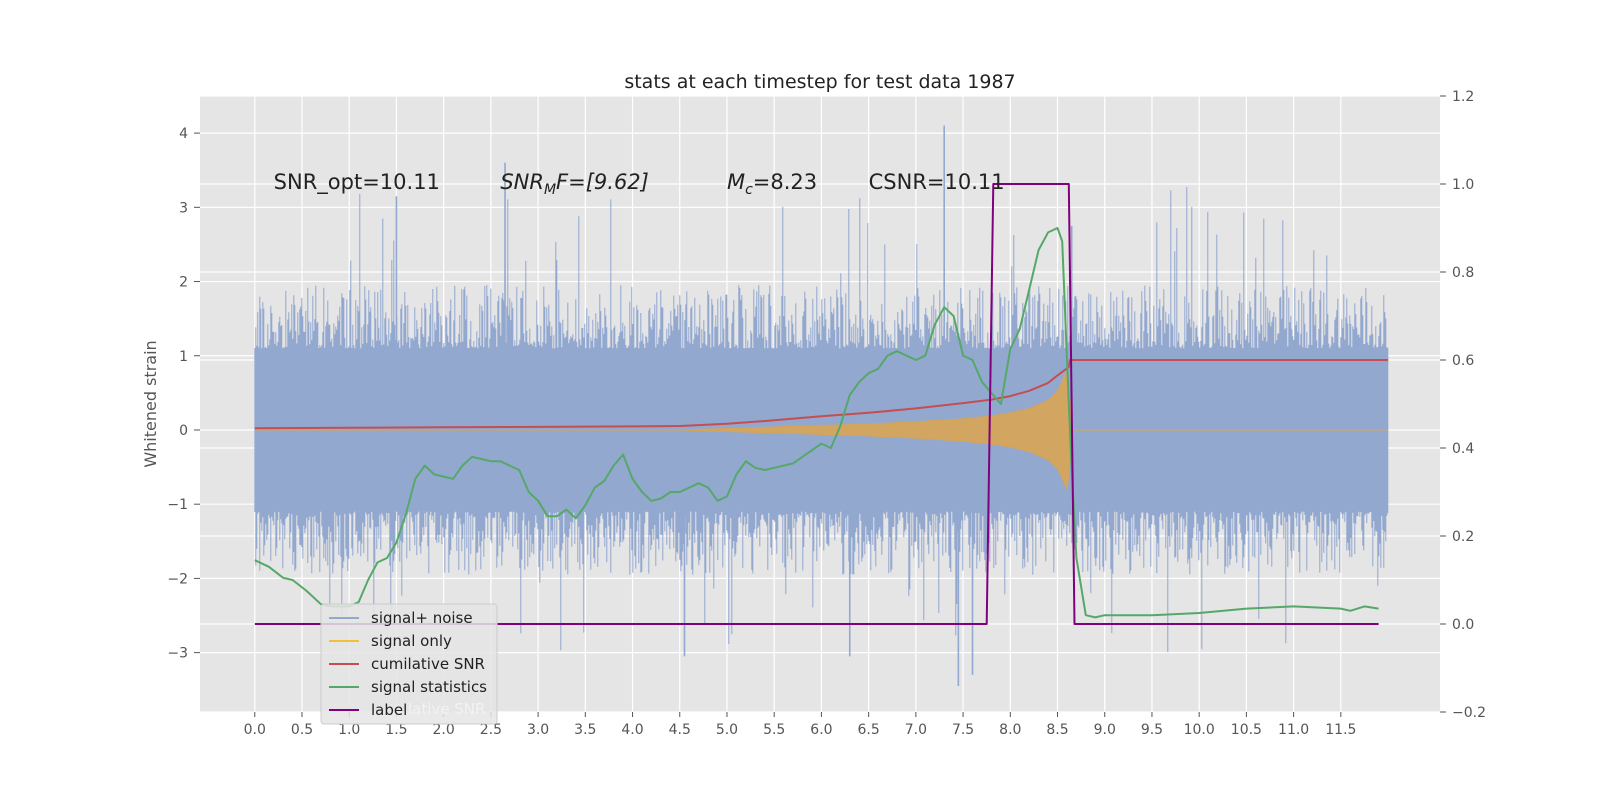 The image size is (1600, 800). I want to click on x-tick-label: 0.5, so click(302, 730).